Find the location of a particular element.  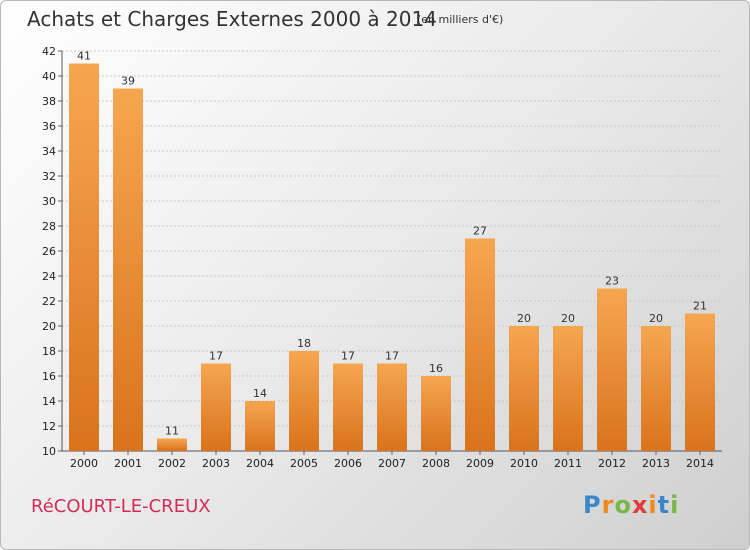

x-tick-label: 2008 is located at coordinates (436, 463).